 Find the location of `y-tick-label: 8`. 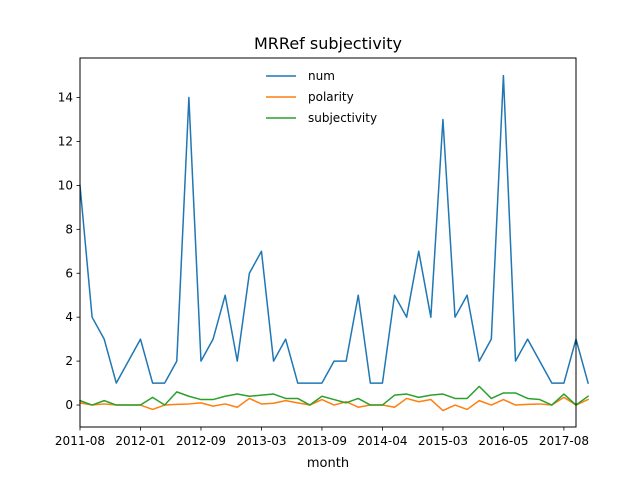

y-tick-label: 8 is located at coordinates (69, 229).